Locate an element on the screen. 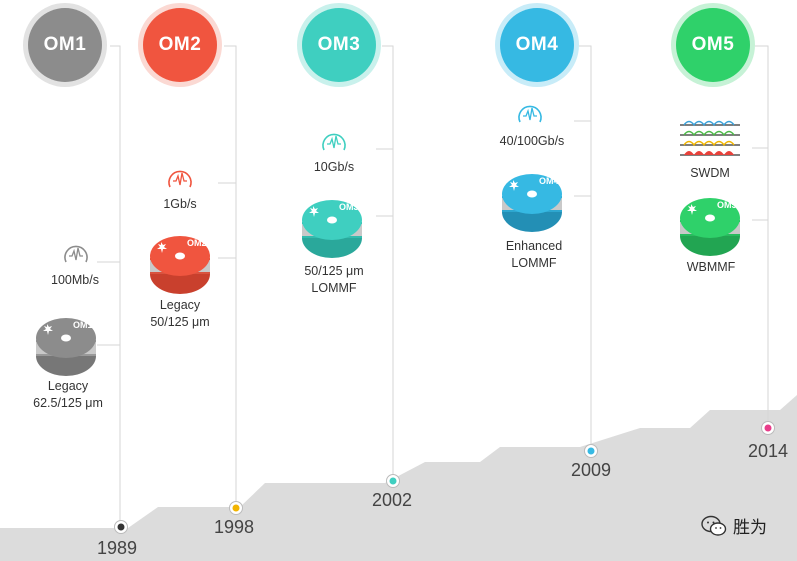 The image size is (797, 561). om2-vertical-line is located at coordinates (230, 276).